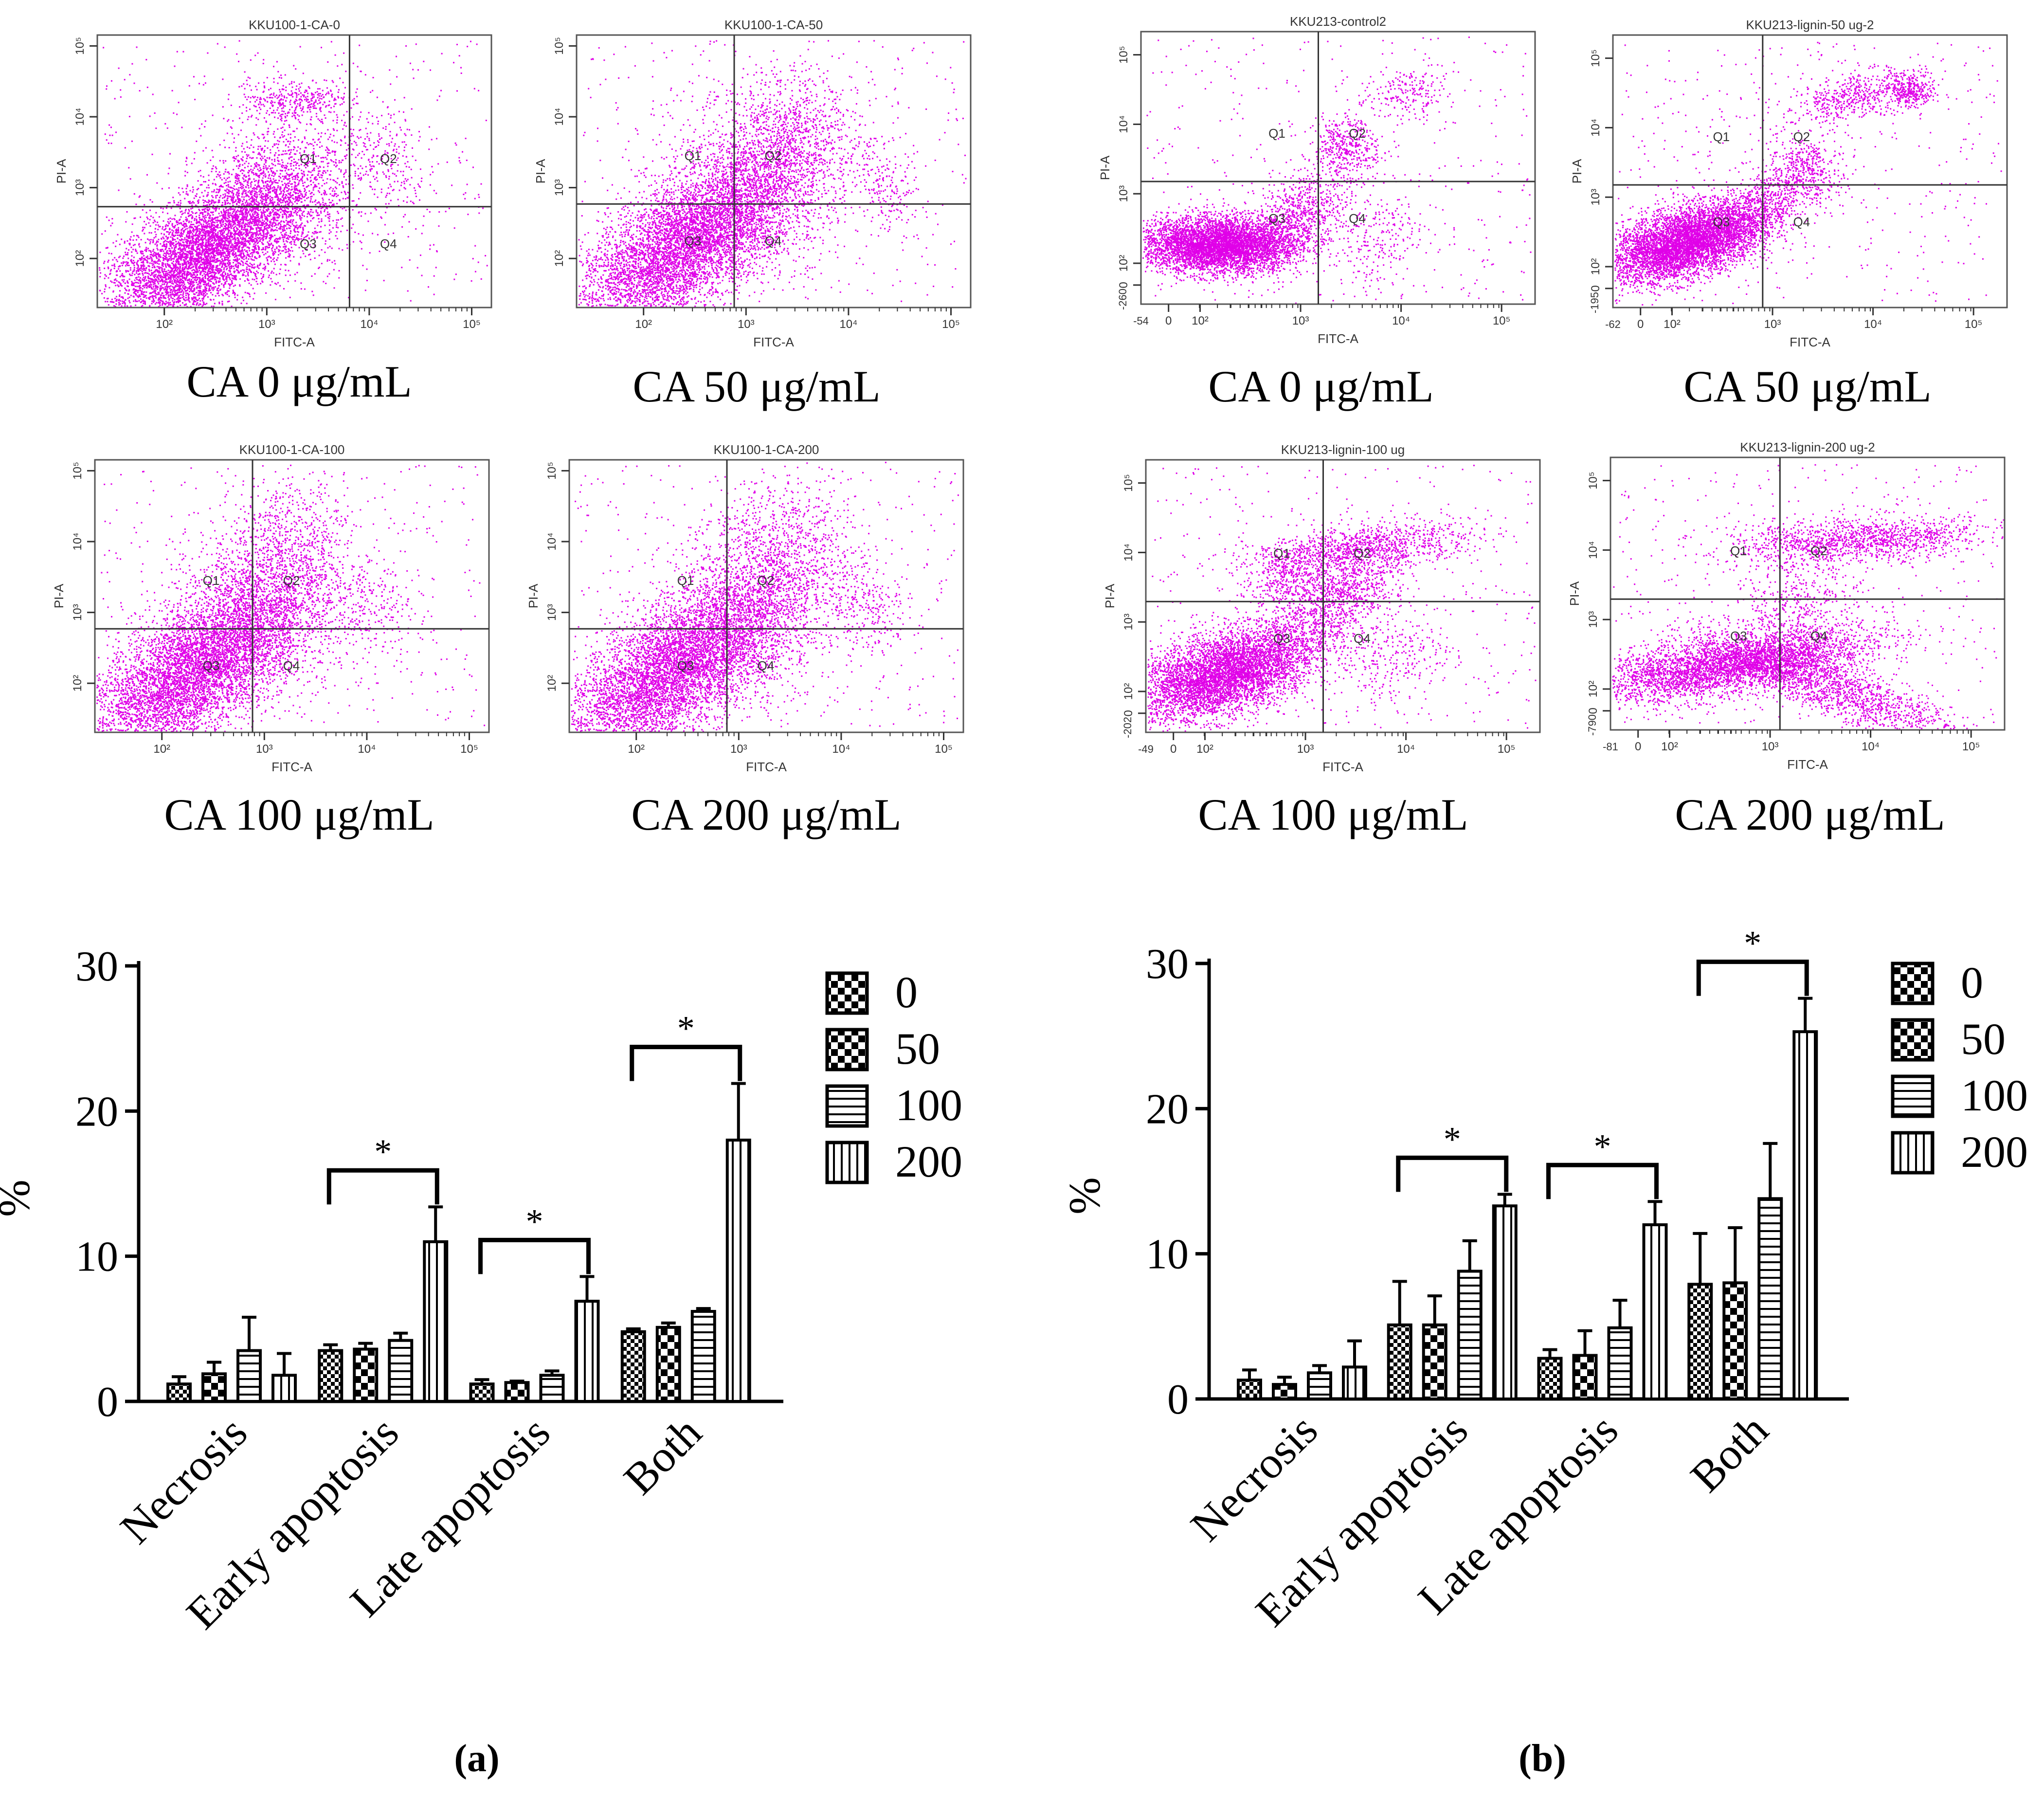  What do you see at coordinates (1505, 1302) in the screenshot?
I see `bar-200-early-apoptosis` at bounding box center [1505, 1302].